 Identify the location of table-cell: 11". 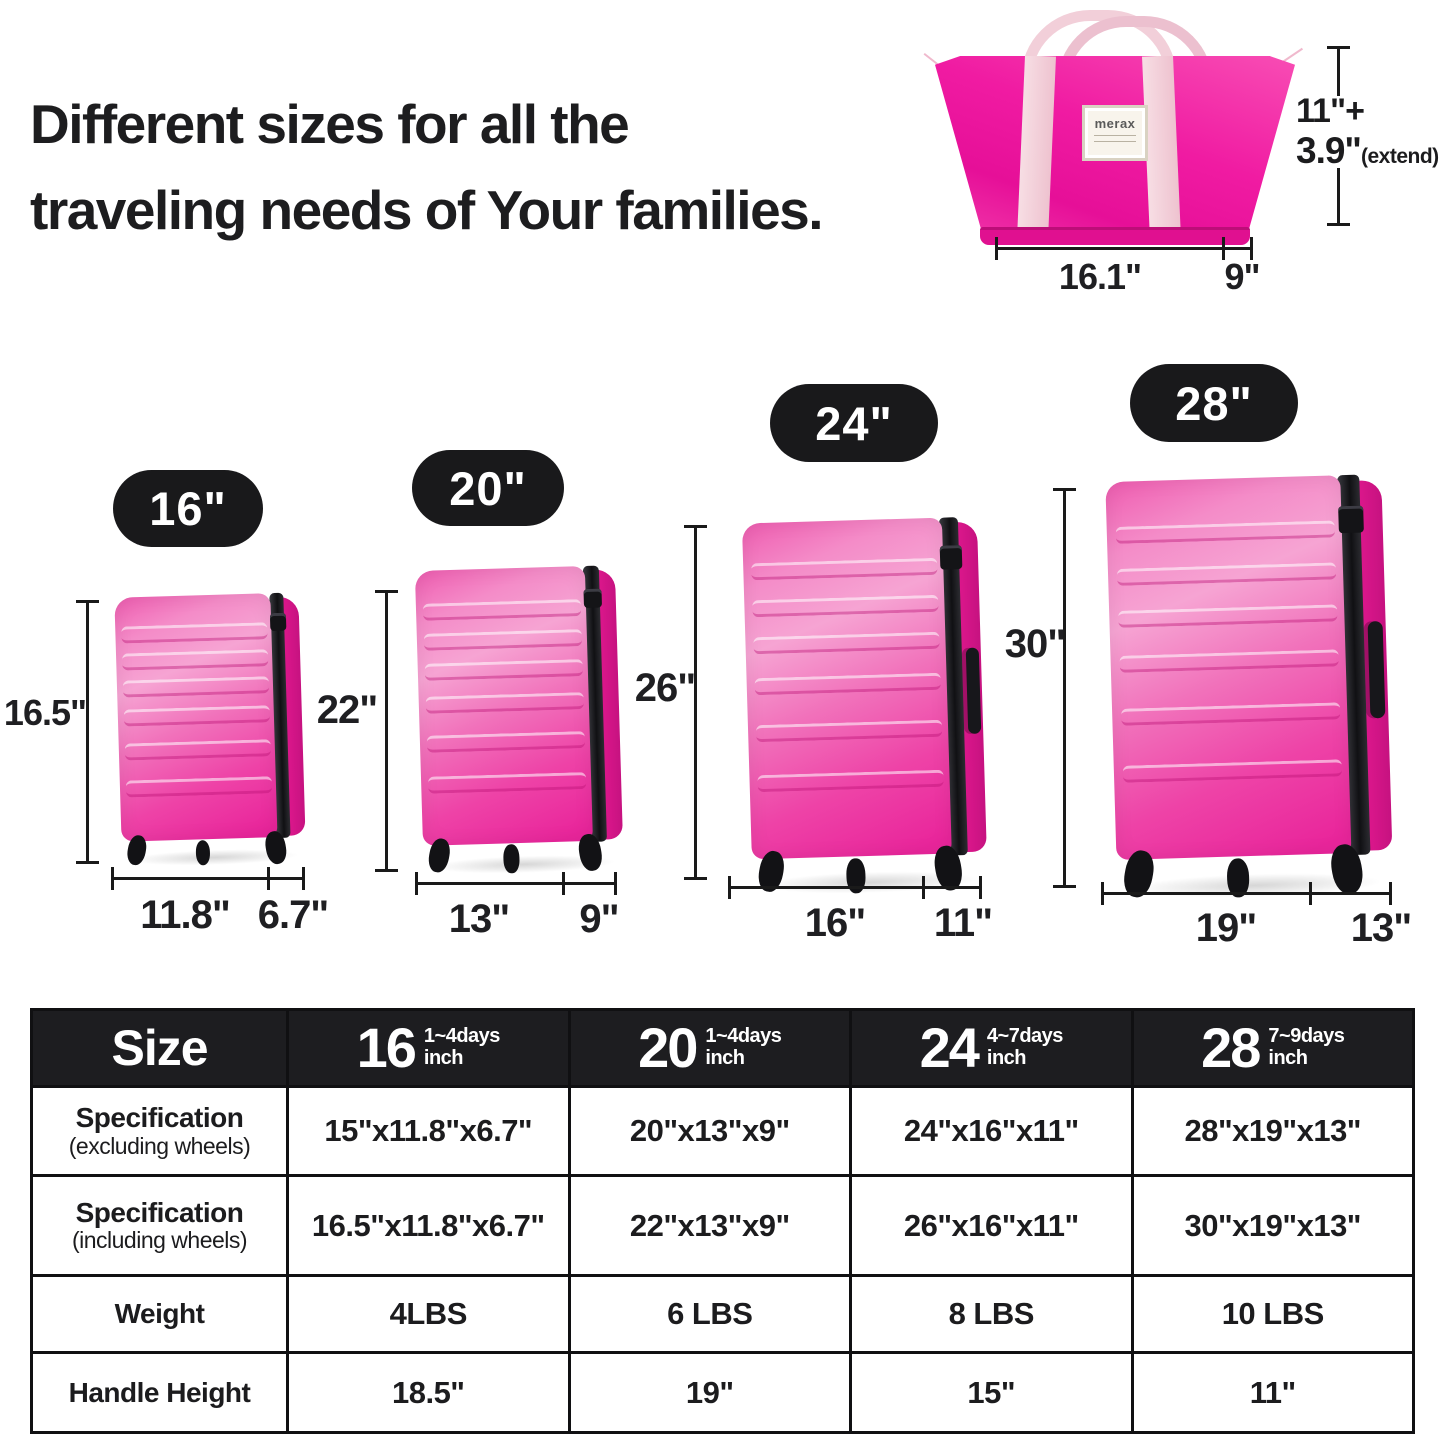
(1272, 1392).